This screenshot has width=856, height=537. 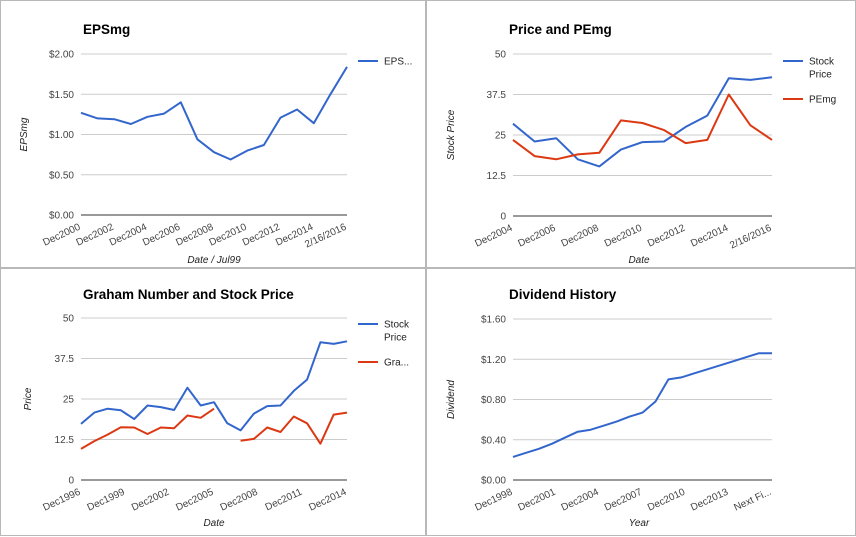 I want to click on x-tick-label: Dec2007, so click(x=623, y=500).